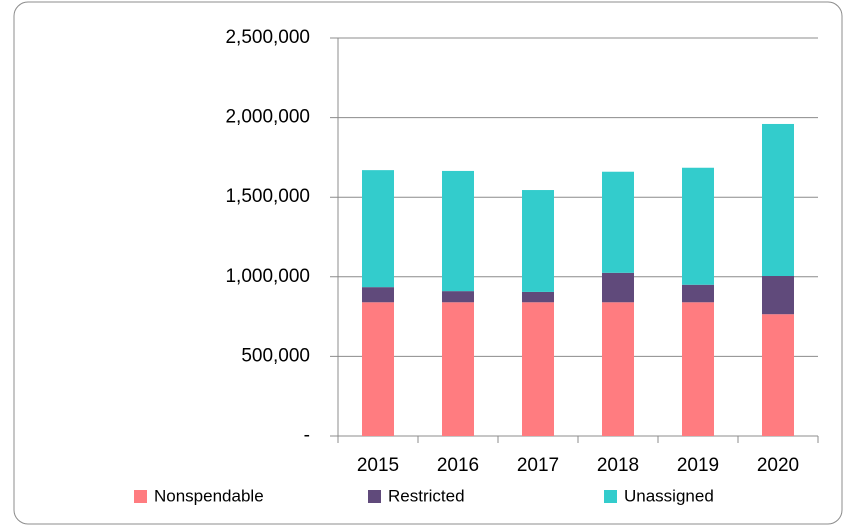 The image size is (847, 530). I want to click on y-tick-label: 2,000,000, so click(267, 117).